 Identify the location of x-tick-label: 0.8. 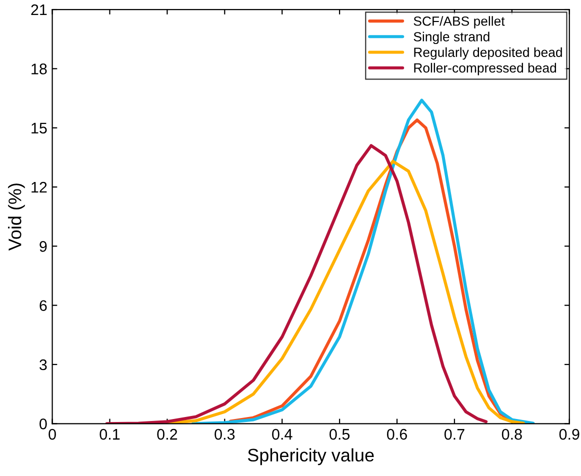
(512, 434).